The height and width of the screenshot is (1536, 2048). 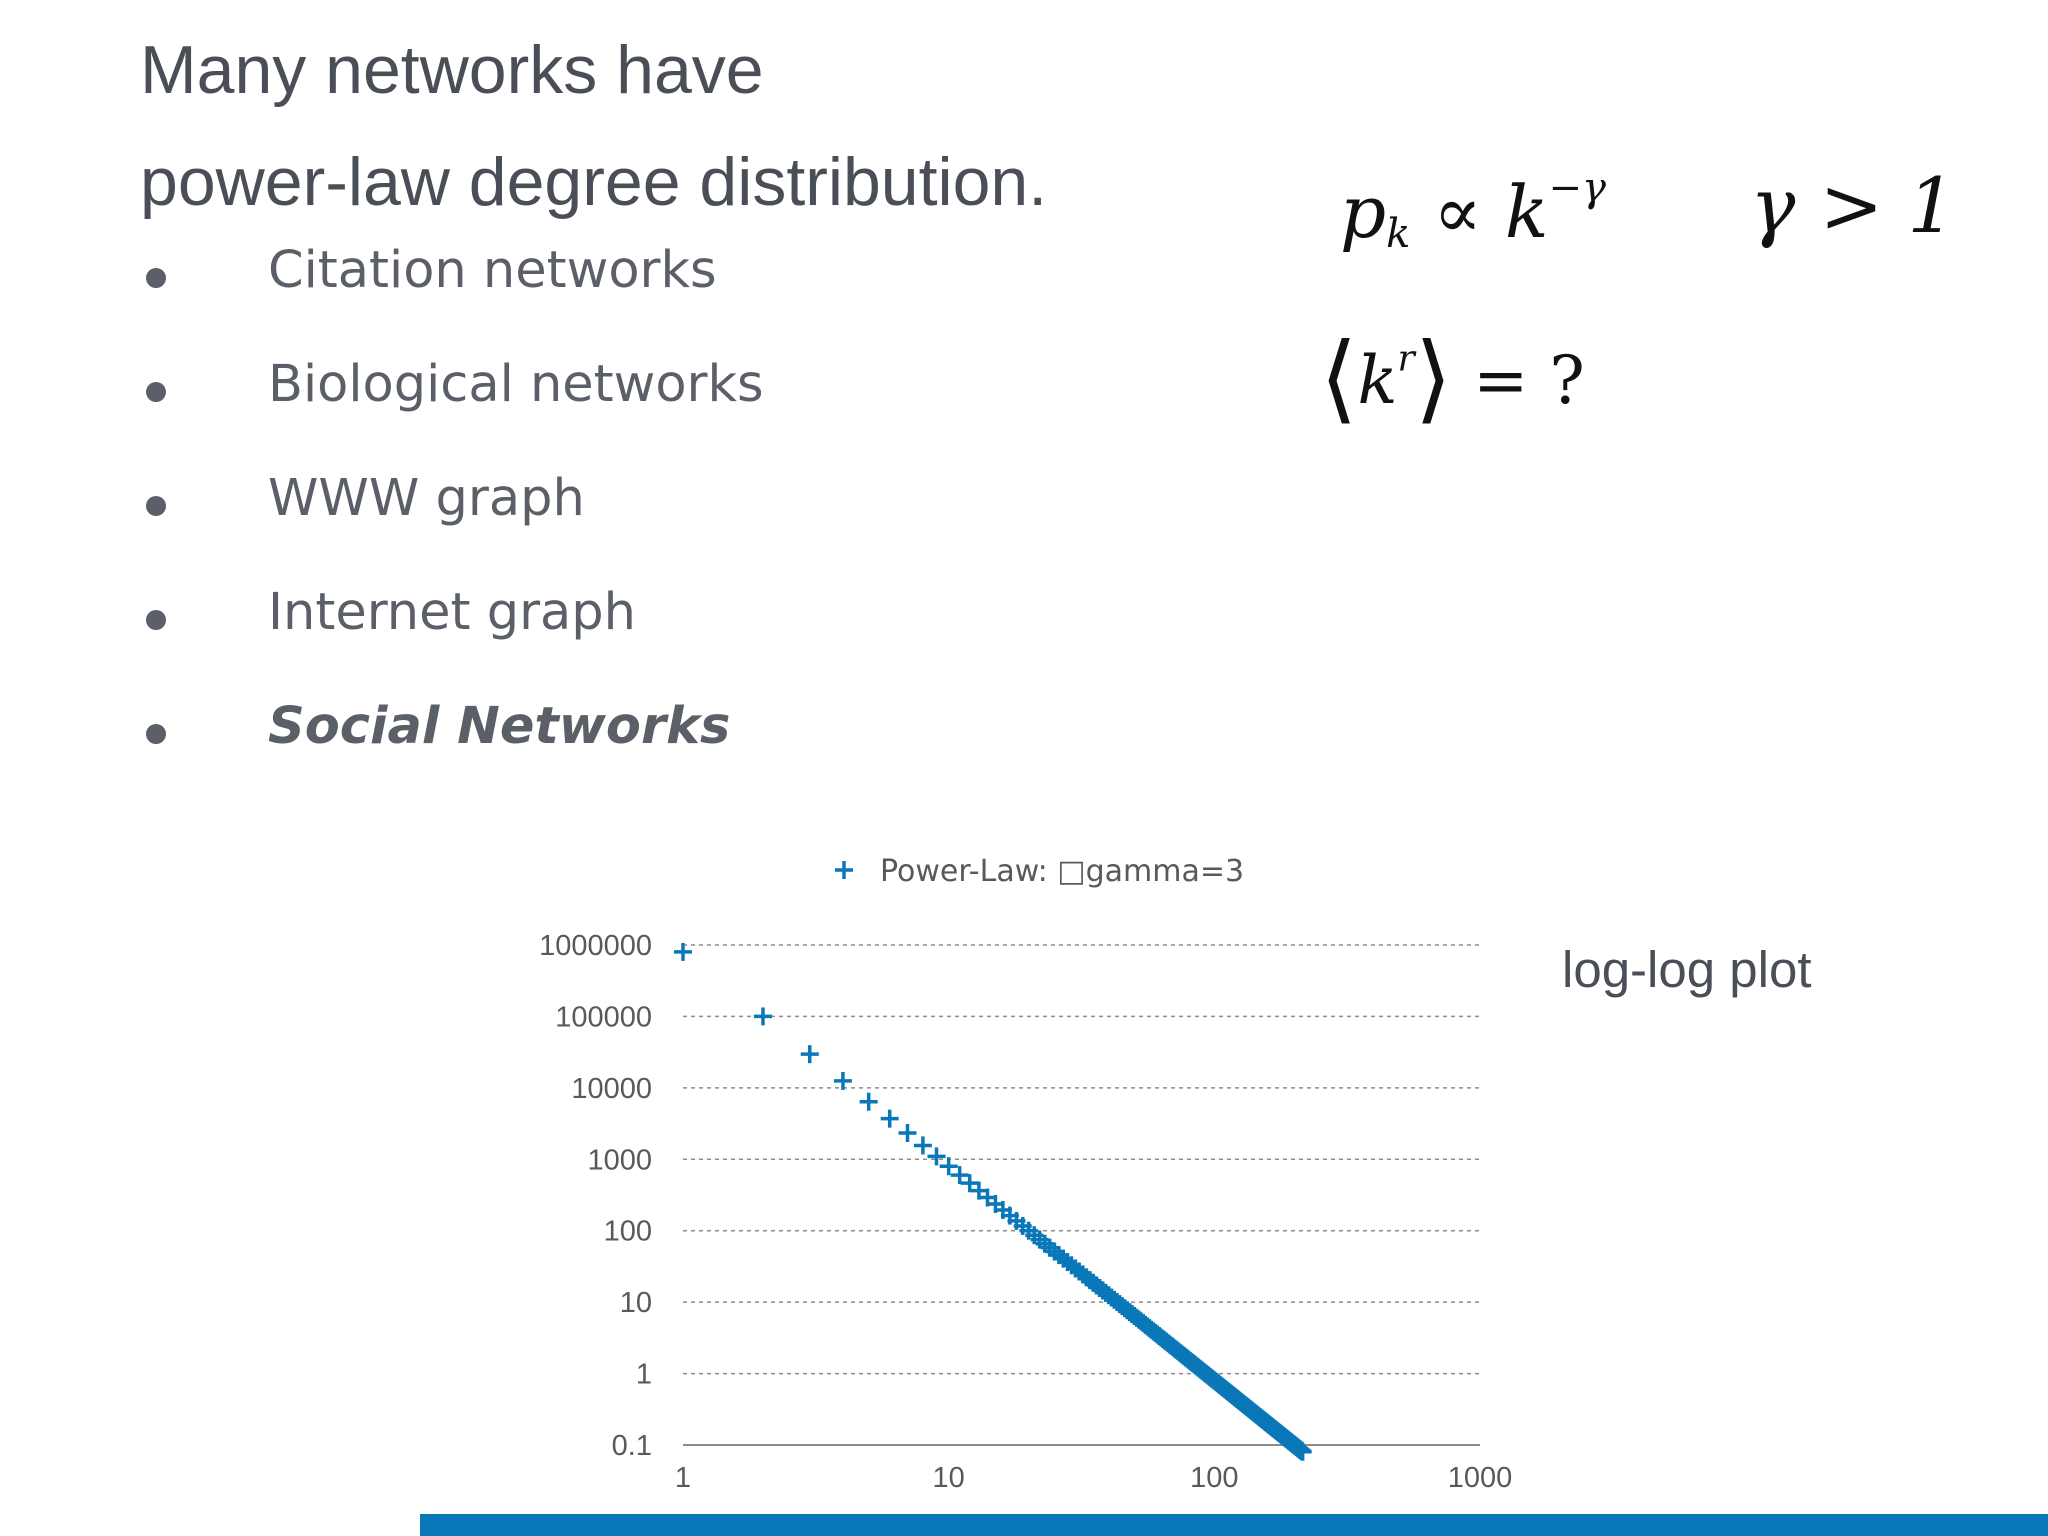 What do you see at coordinates (993, 1201) in the screenshot?
I see `chart-series-marks` at bounding box center [993, 1201].